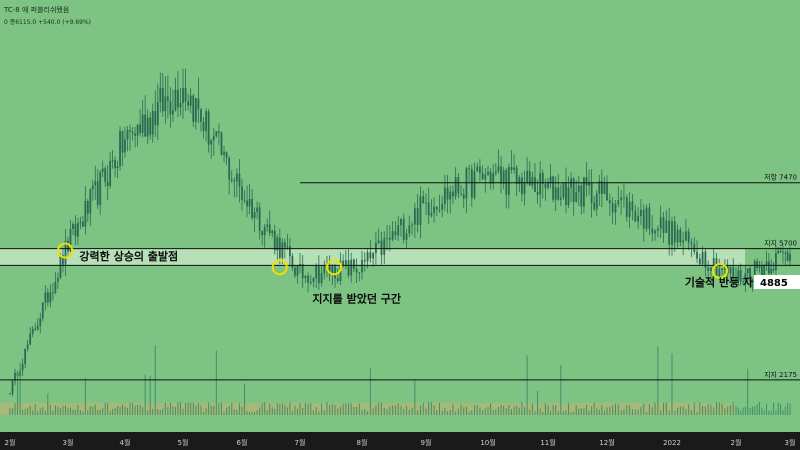 The height and width of the screenshot is (450, 800). Describe the element at coordinates (300, 442) in the screenshot. I see `x-tick-label: 7월` at that location.